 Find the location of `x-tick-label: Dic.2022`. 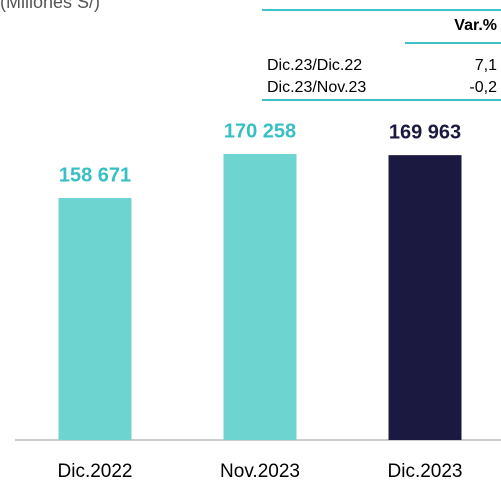

x-tick-label: Dic.2022 is located at coordinates (95, 471).